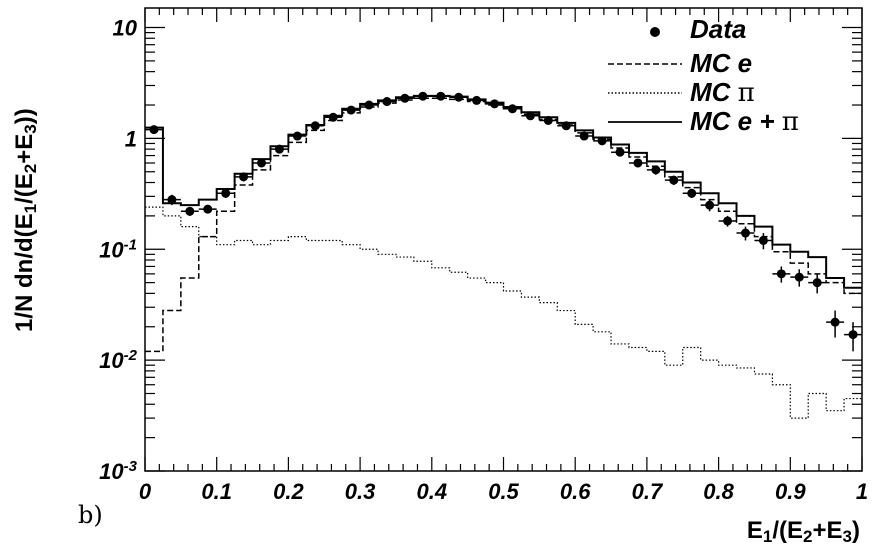  I want to click on x-axis-tick-labels: 0 0.1 0.2 0.3 0.4 0.5 0.6 0.7 0.8 0.9 1, so click(503, 491).